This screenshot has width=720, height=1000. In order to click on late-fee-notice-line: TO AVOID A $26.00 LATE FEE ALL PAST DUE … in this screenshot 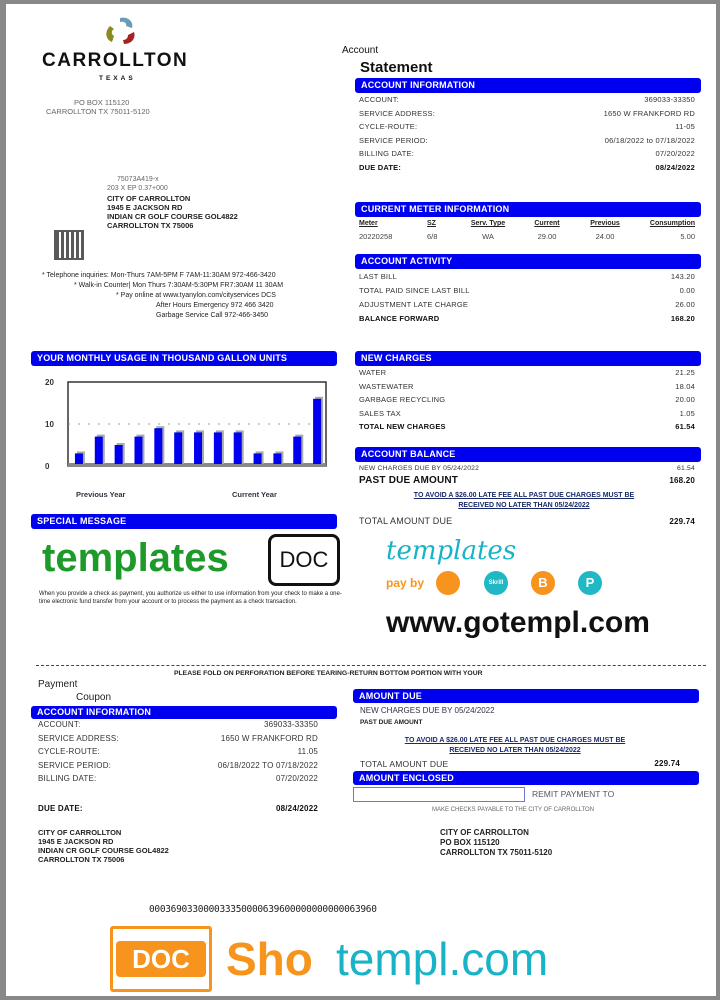, I will do `click(524, 495)`.